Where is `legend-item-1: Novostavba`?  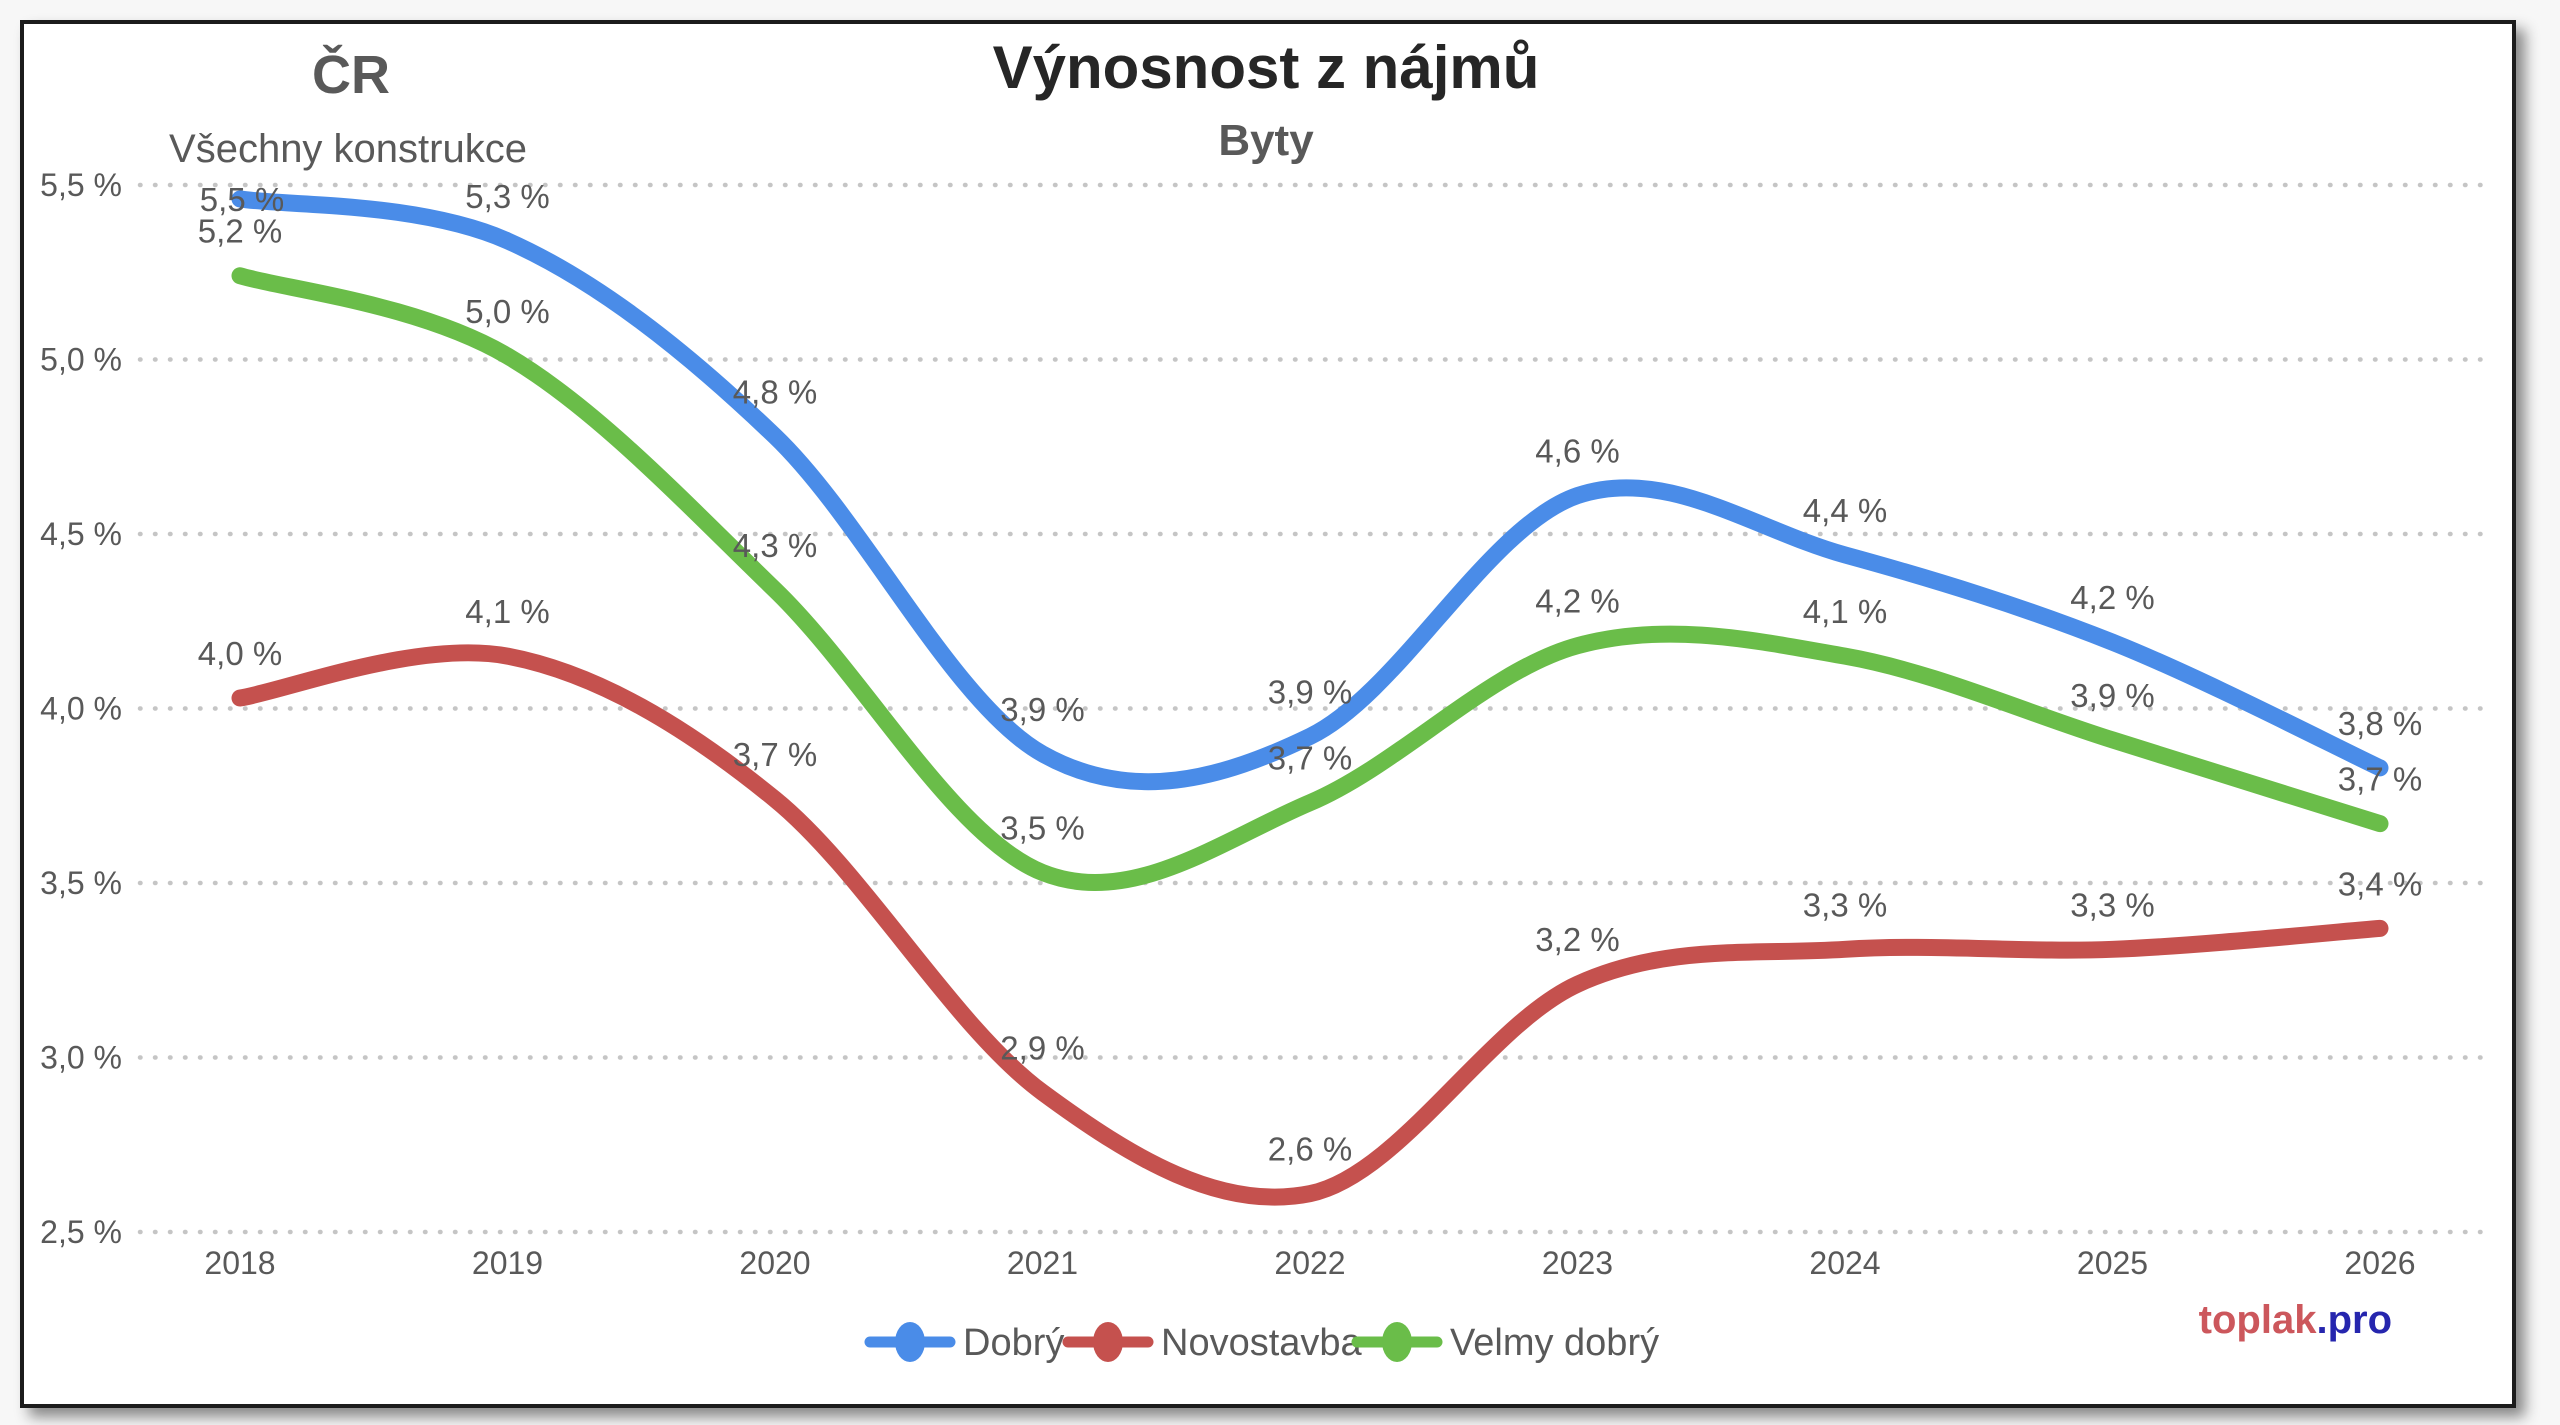
legend-item-1: Novostavba is located at coordinates (1212, 1343).